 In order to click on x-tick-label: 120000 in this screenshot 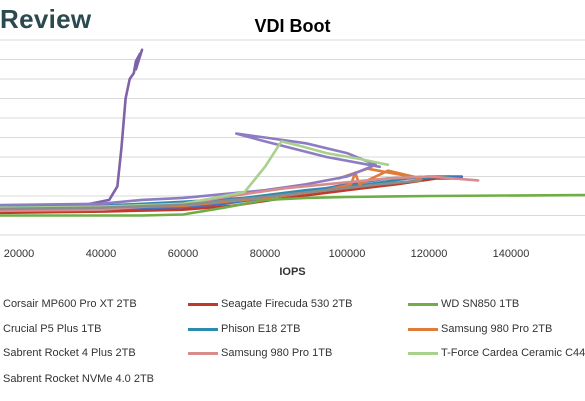, I will do `click(429, 254)`.